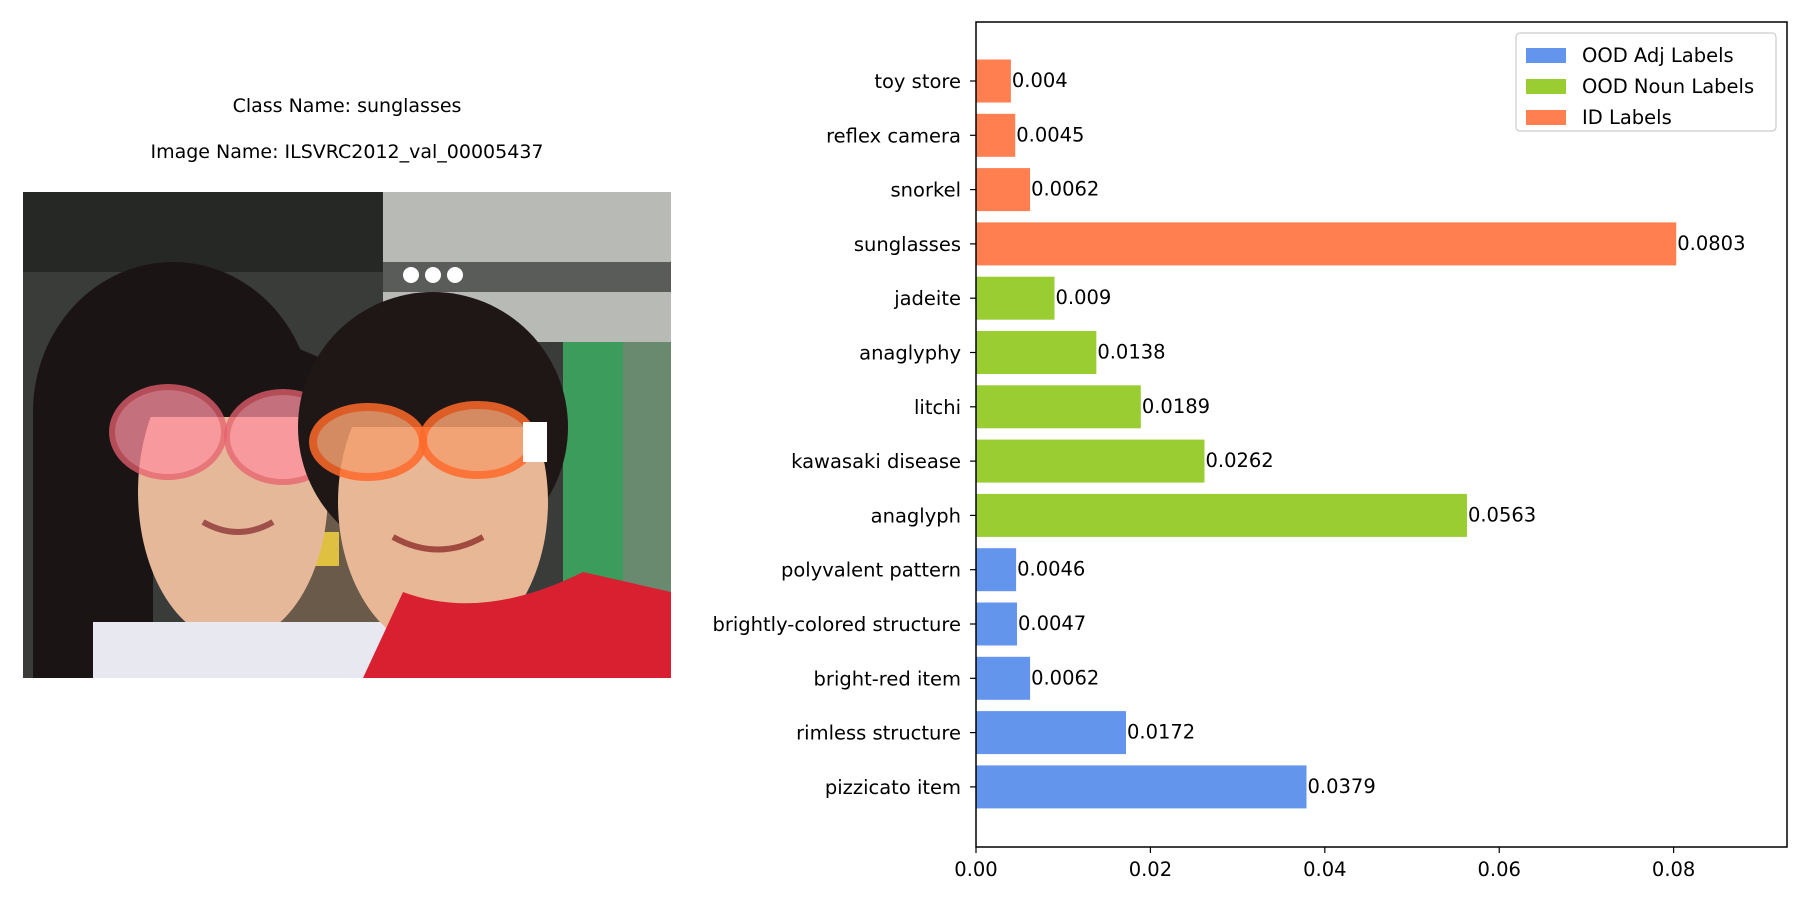  Describe the element at coordinates (1150, 869) in the screenshot. I see `x-tick-label: 0.02` at that location.